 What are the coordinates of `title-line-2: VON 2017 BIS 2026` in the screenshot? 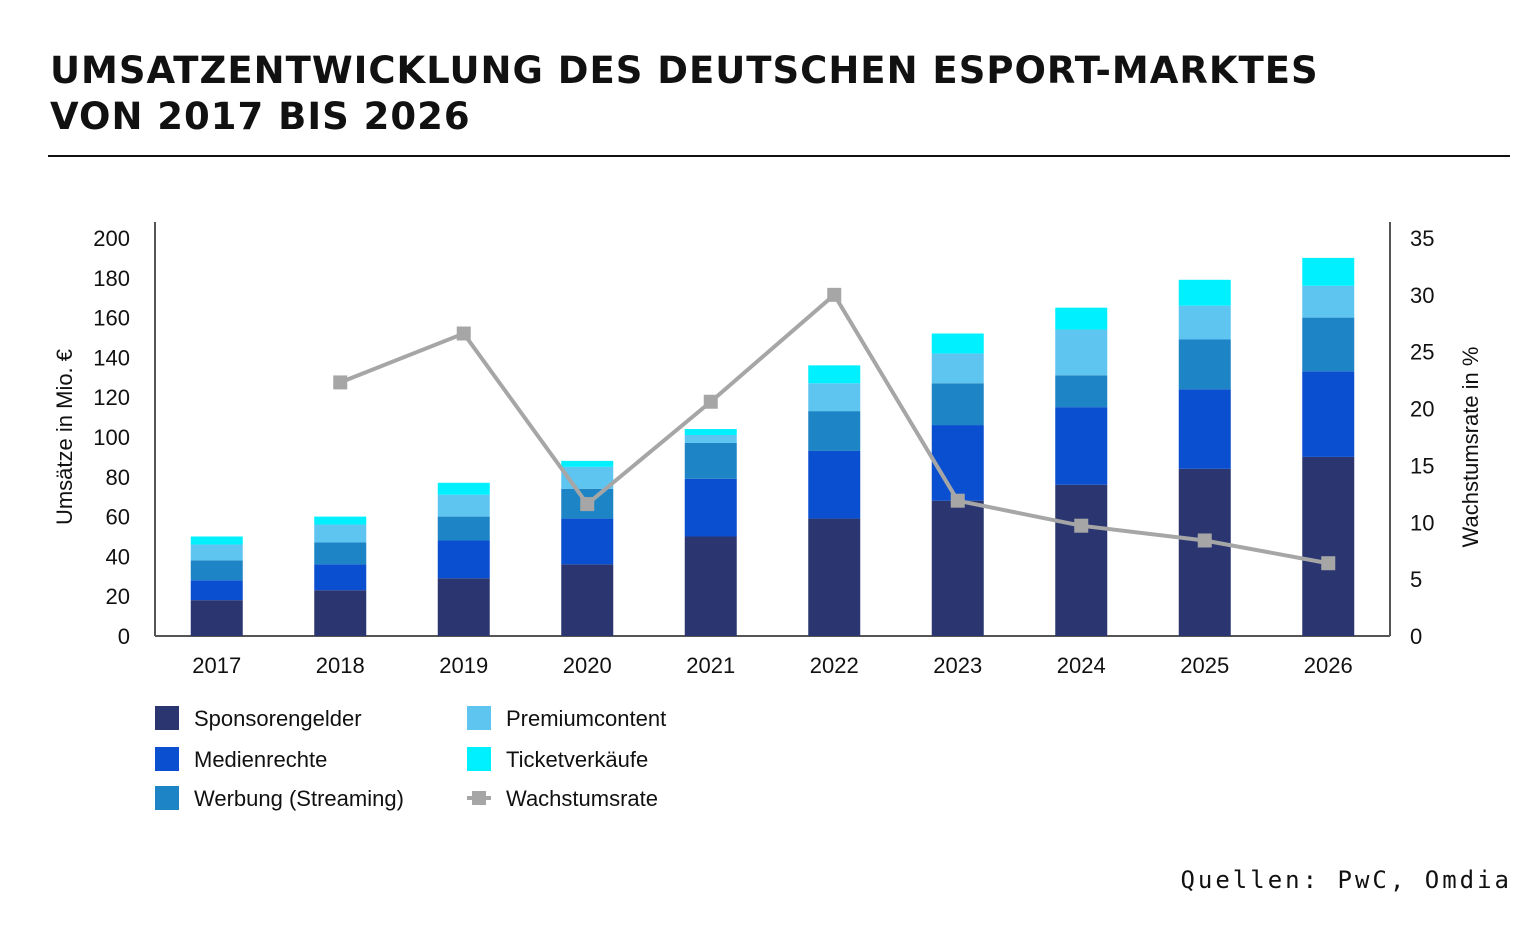 It's located at (260, 116).